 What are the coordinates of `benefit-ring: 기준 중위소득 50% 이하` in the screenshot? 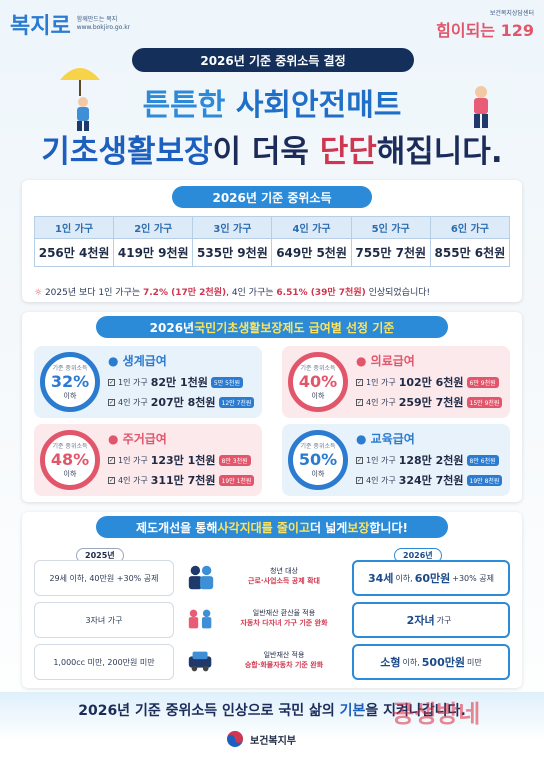 It's located at (318, 460).